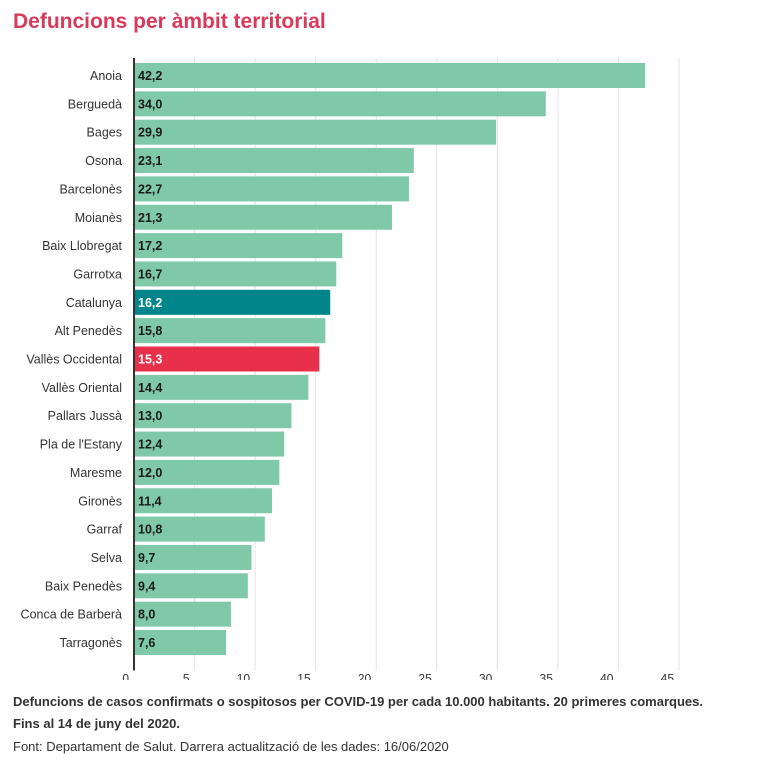 Image resolution: width=760 pixels, height=763 pixels. What do you see at coordinates (150, 303) in the screenshot?
I see `value-label: 16,2` at bounding box center [150, 303].